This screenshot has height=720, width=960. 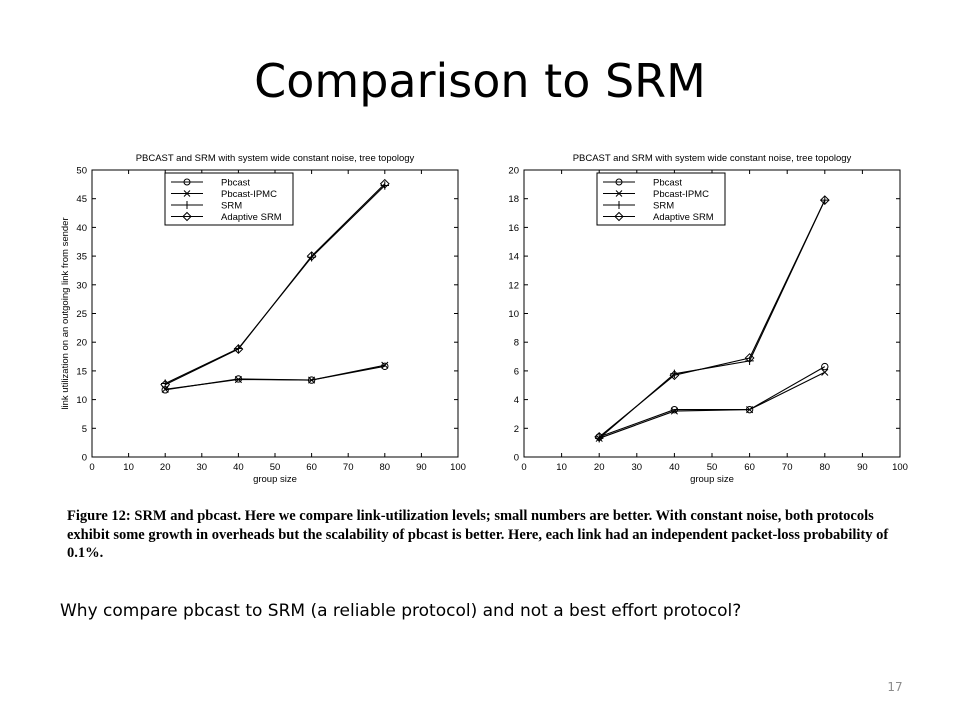 I want to click on chart-right-series-adaptive-srm, so click(x=712, y=318).